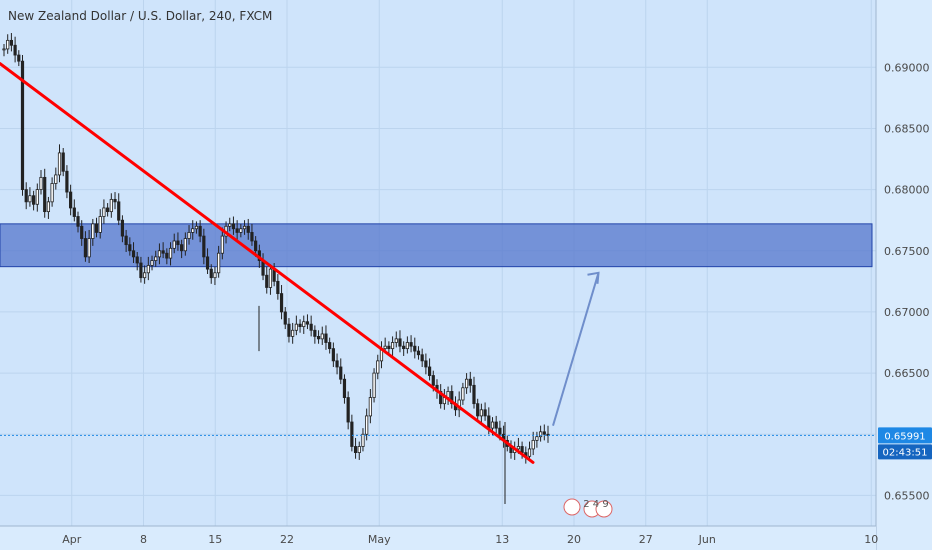 The width and height of the screenshot is (932, 550). Describe the element at coordinates (904, 275) in the screenshot. I see `price-axis` at that location.